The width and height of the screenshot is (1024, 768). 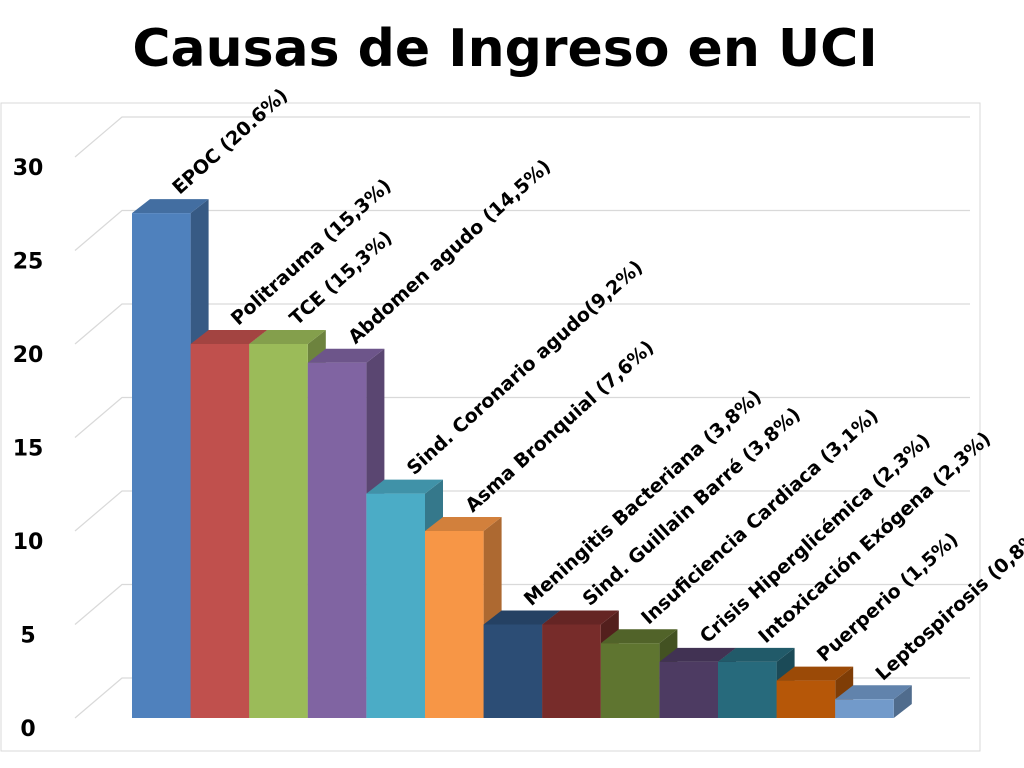 What do you see at coordinates (504, 49) in the screenshot?
I see `chart-title: Causas de Ingreso en UCI` at bounding box center [504, 49].